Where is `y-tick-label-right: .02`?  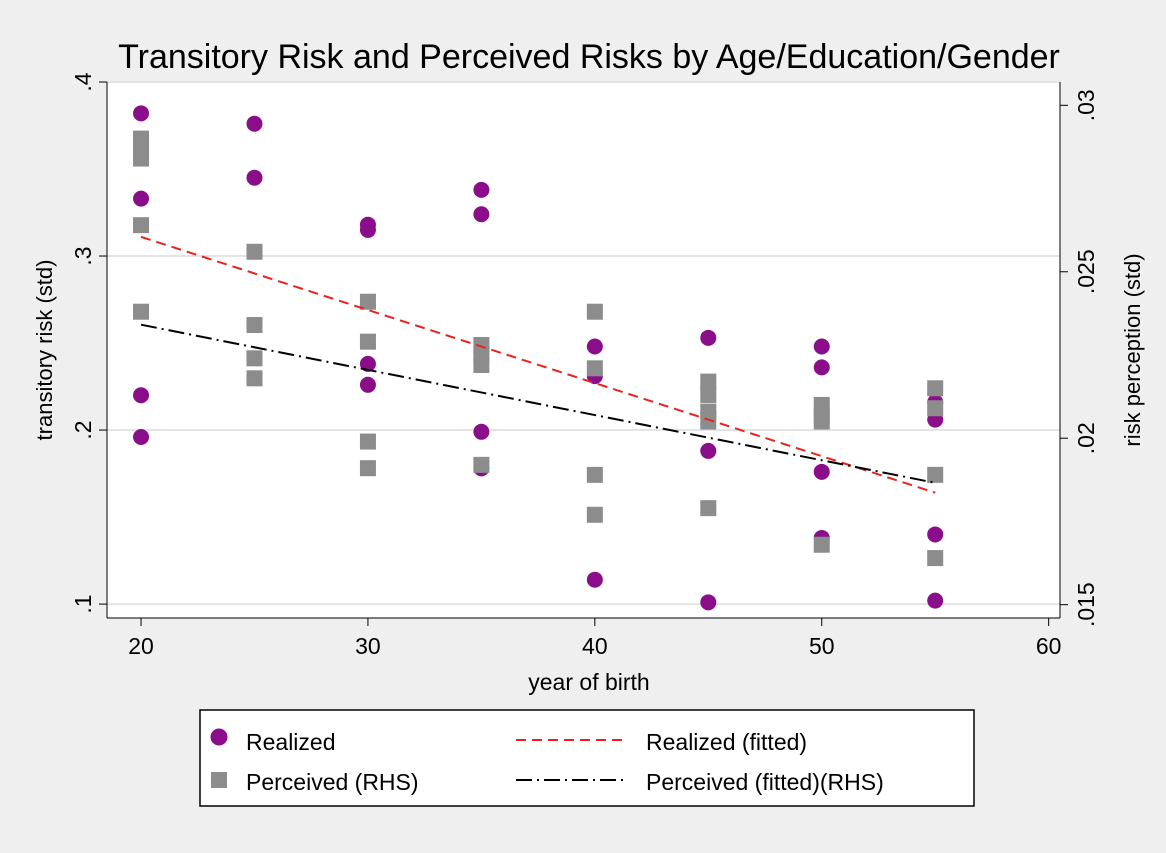 y-tick-label-right: .02 is located at coordinates (1086, 438).